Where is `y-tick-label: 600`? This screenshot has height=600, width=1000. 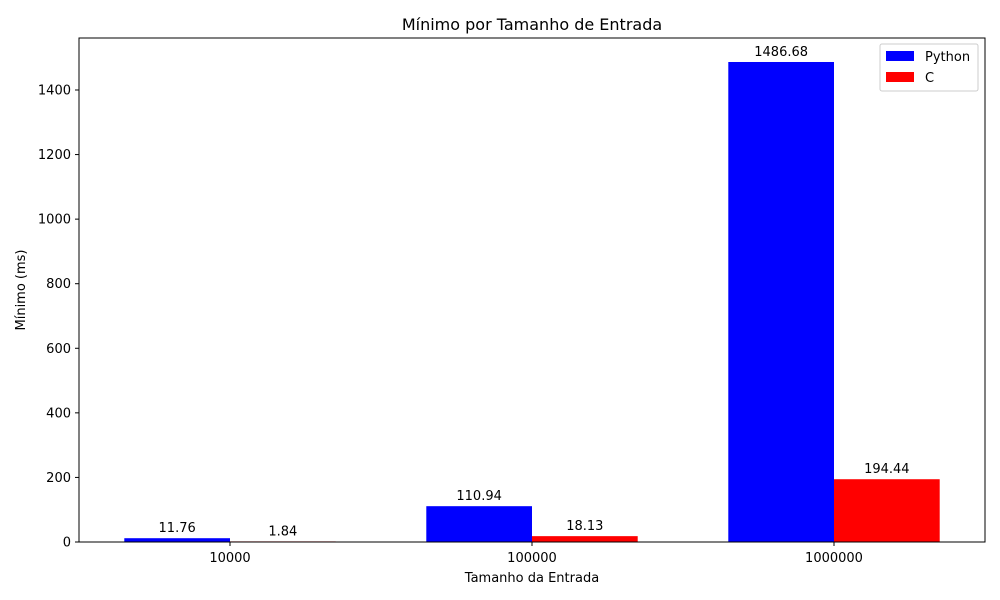 y-tick-label: 600 is located at coordinates (58, 349).